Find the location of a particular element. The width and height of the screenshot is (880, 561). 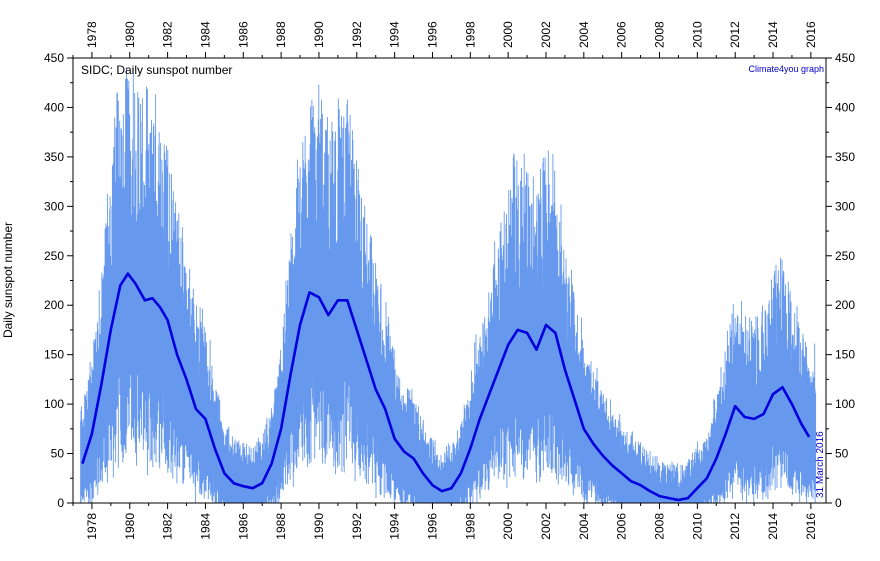

x-tick-label-bottom-1986: 1986 is located at coordinates (243, 526).